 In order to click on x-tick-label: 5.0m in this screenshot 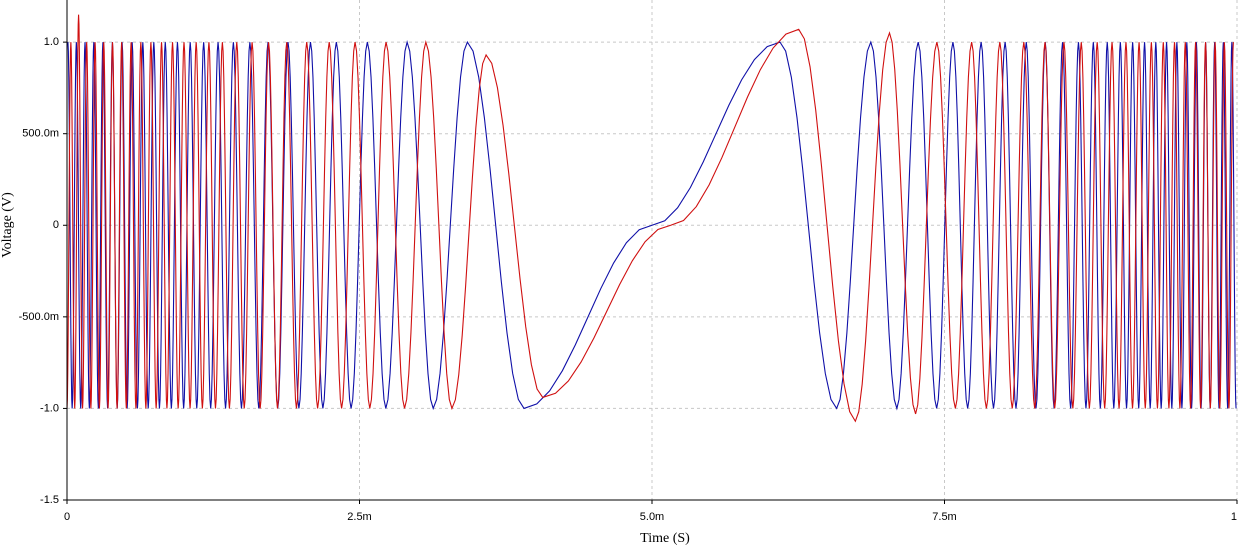, I will do `click(652, 517)`.